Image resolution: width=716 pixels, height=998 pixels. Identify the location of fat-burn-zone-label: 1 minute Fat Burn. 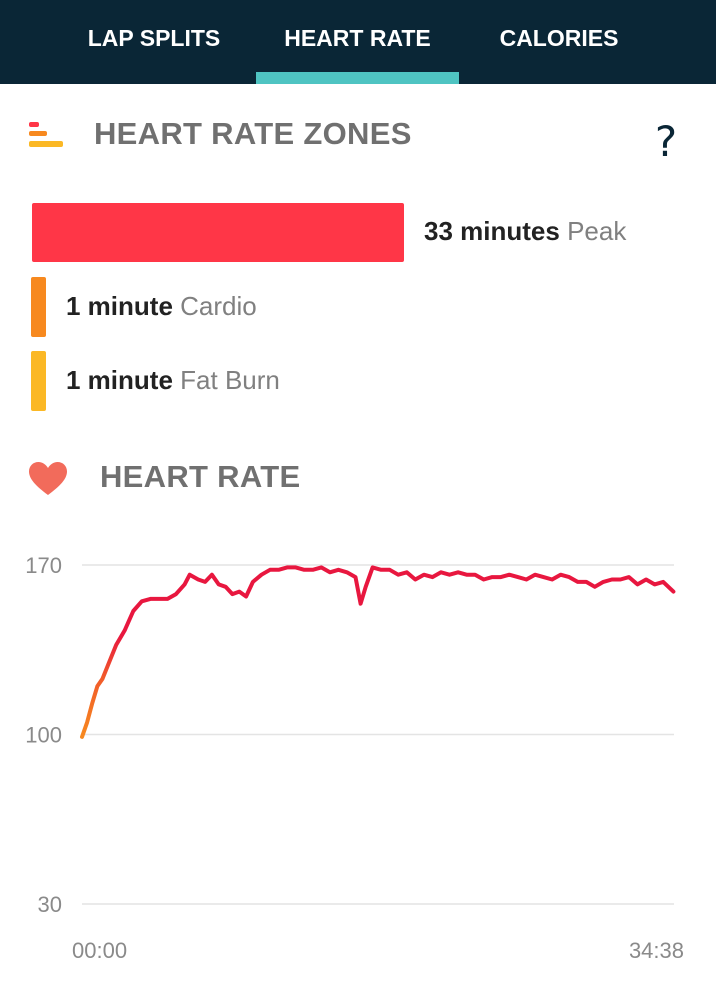
(173, 380).